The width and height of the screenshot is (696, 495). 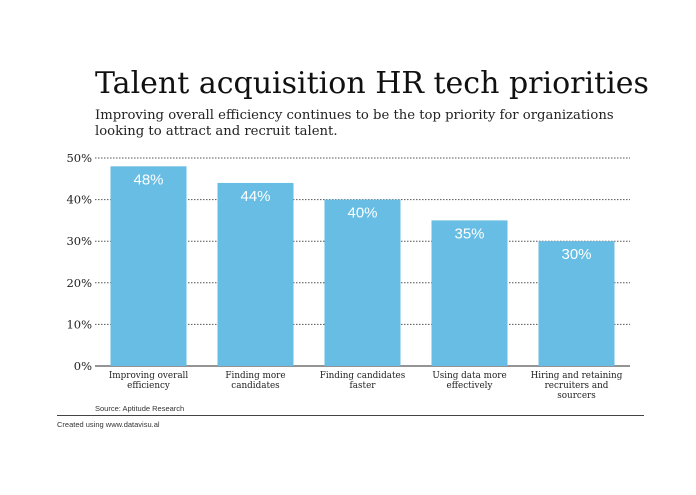 I want to click on bar-value-label: 40%, so click(x=362, y=213).